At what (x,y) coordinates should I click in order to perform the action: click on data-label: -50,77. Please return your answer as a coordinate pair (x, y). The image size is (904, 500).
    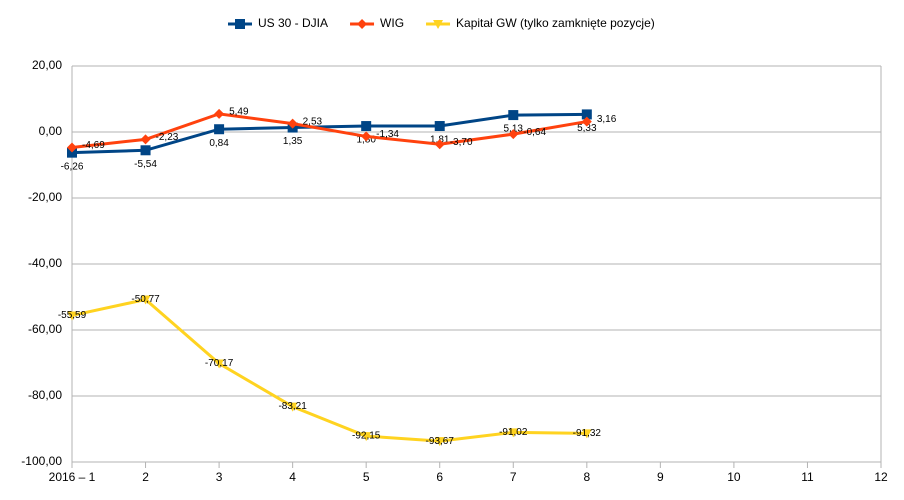
    Looking at the image, I should click on (145, 299).